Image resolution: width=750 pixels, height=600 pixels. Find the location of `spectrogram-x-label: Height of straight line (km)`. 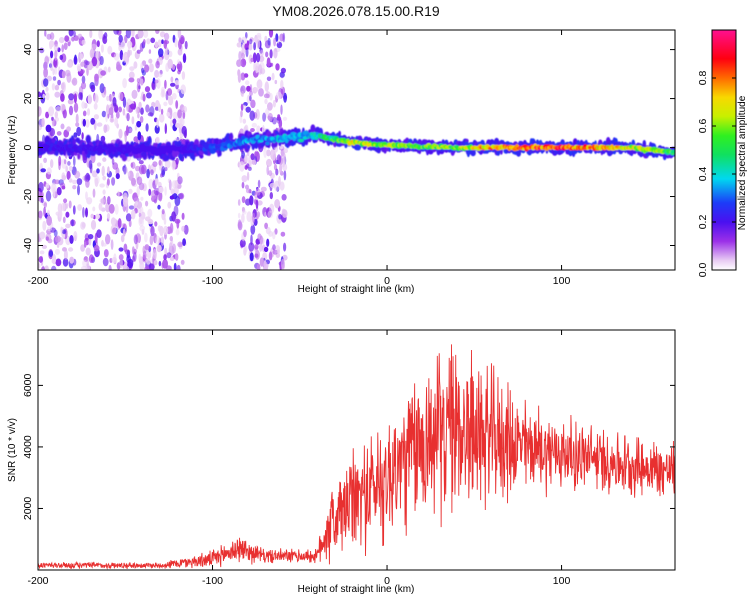

spectrogram-x-label: Height of straight line (km) is located at coordinates (356, 289).